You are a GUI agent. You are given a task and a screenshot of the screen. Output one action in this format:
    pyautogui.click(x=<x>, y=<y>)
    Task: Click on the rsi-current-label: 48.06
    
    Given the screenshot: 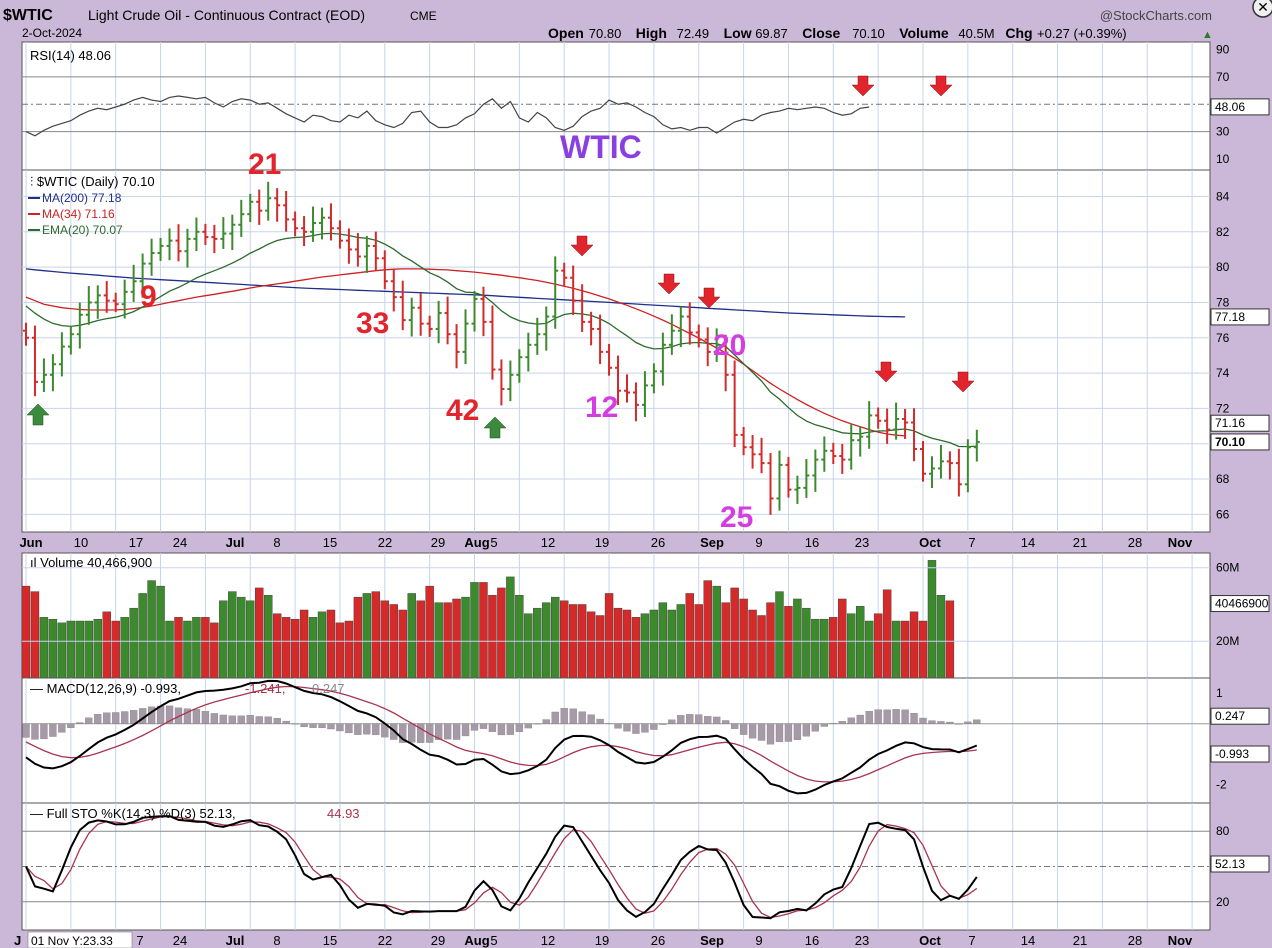 What is the action you would take?
    pyautogui.click(x=1230, y=107)
    